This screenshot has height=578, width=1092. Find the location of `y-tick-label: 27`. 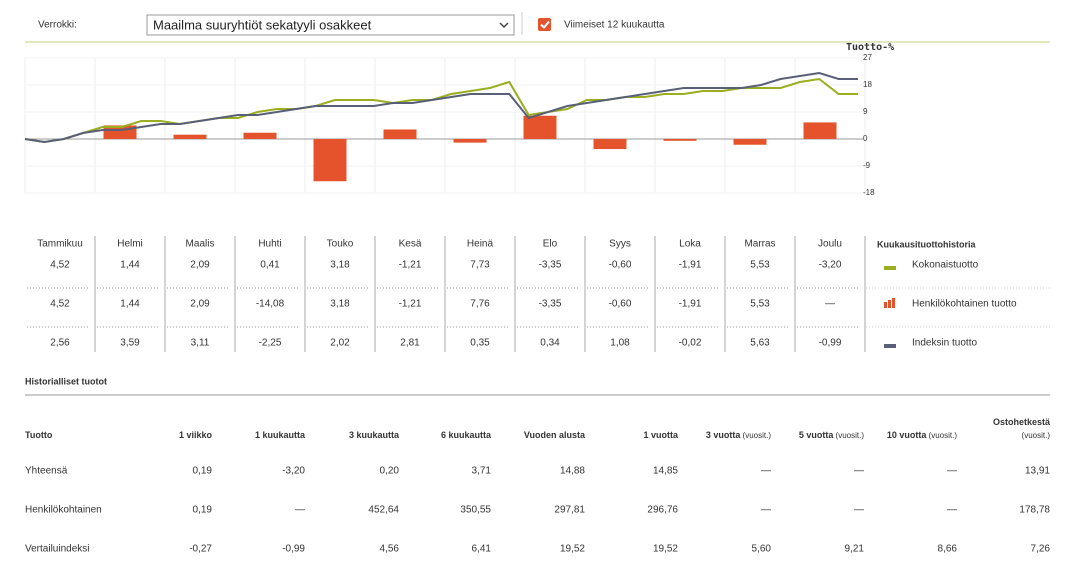

y-tick-label: 27 is located at coordinates (867, 57).